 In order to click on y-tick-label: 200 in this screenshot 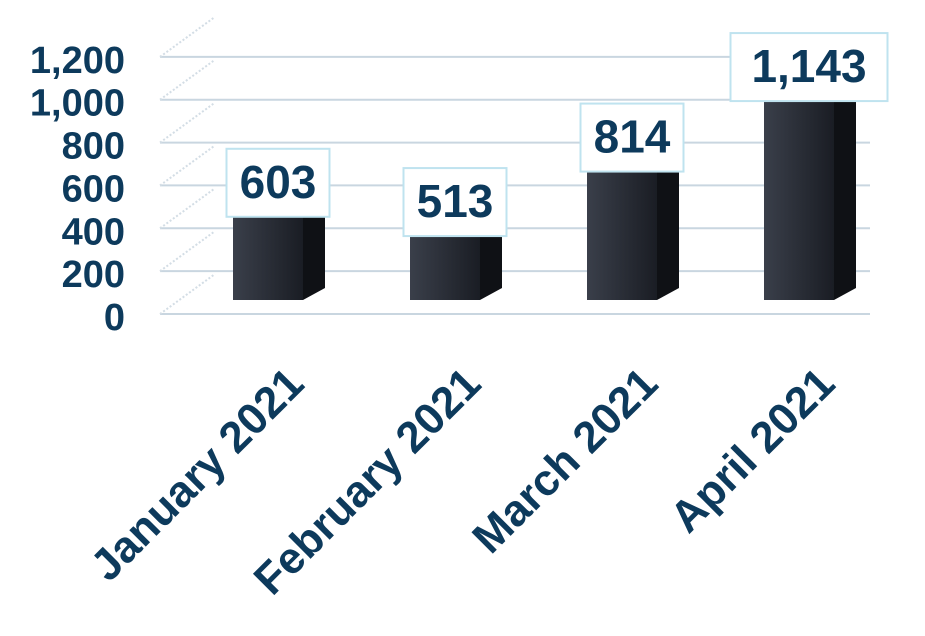, I will do `click(93, 275)`.